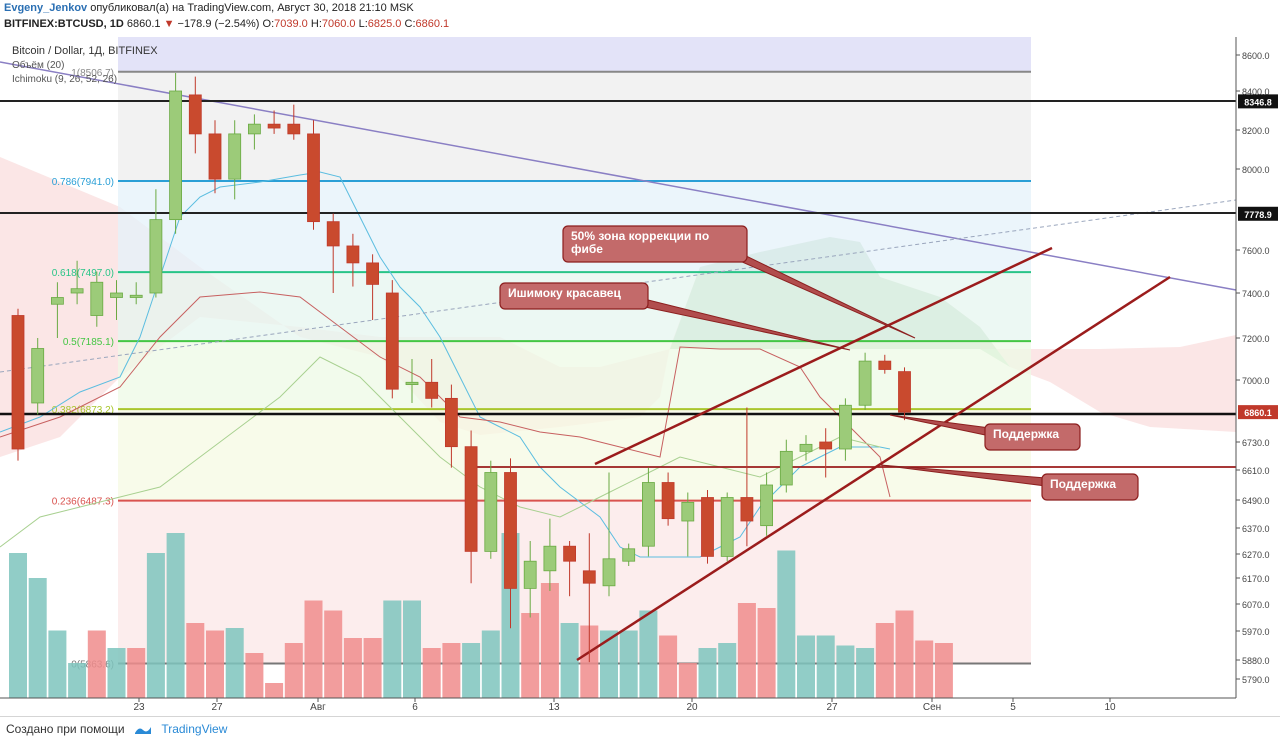 This screenshot has height=747, width=1280. I want to click on change-arrow-icon: ▼, so click(169, 24).